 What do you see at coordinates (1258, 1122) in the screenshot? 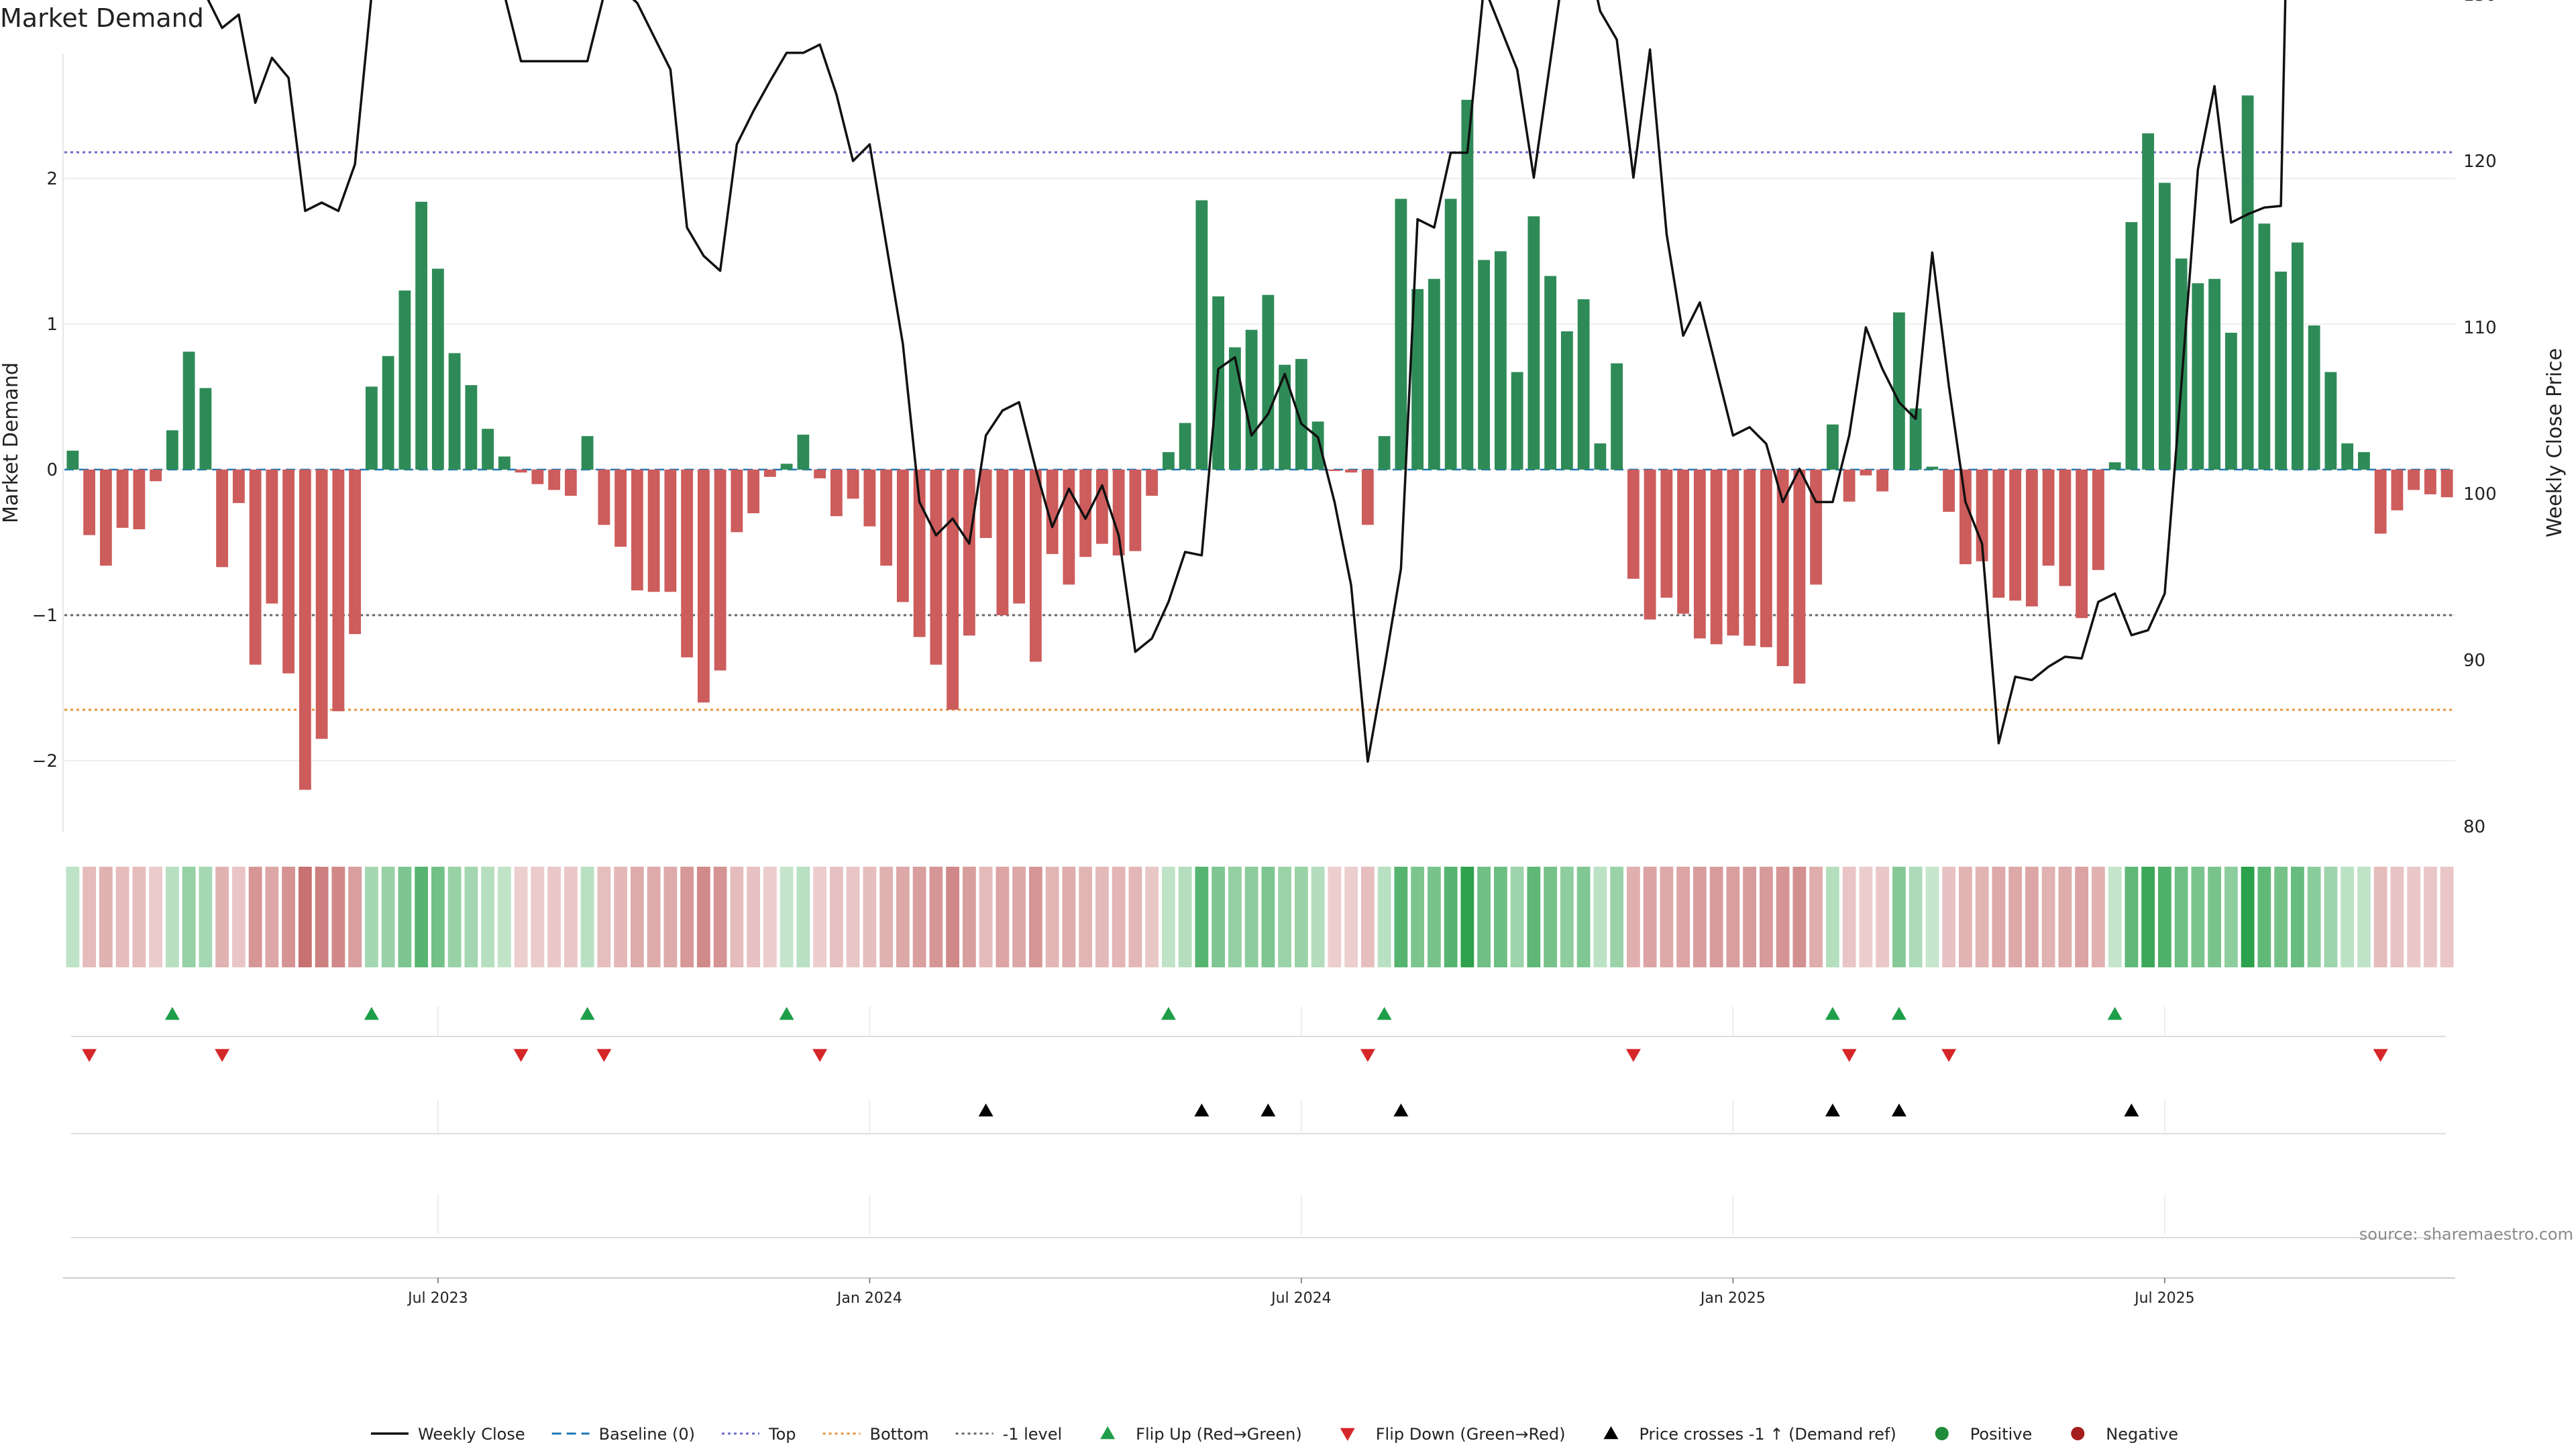
I see `event-markers-panel` at bounding box center [1258, 1122].